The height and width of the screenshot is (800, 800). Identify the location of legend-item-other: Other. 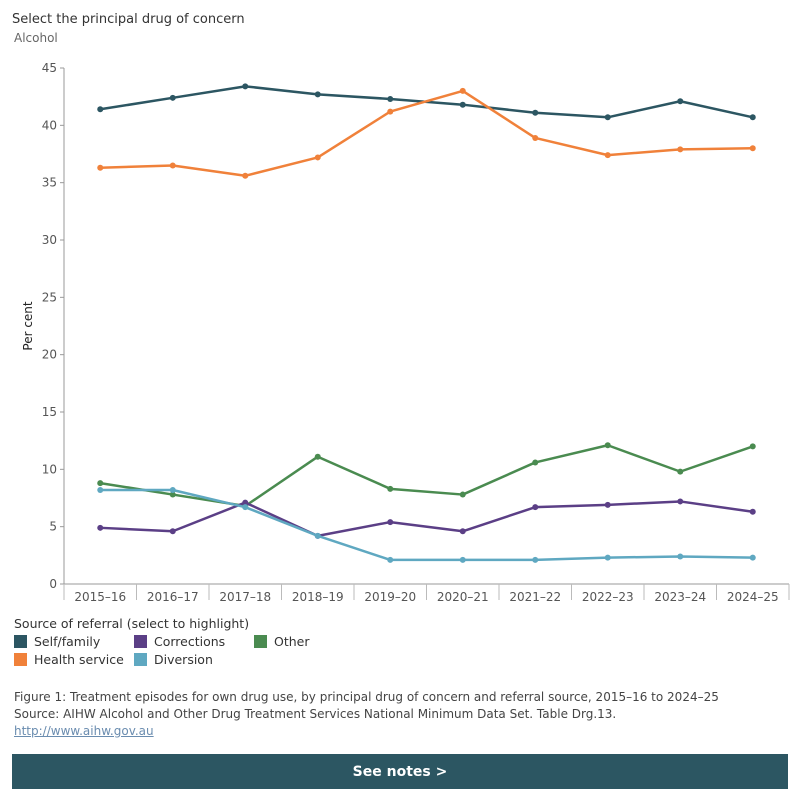
(314, 641).